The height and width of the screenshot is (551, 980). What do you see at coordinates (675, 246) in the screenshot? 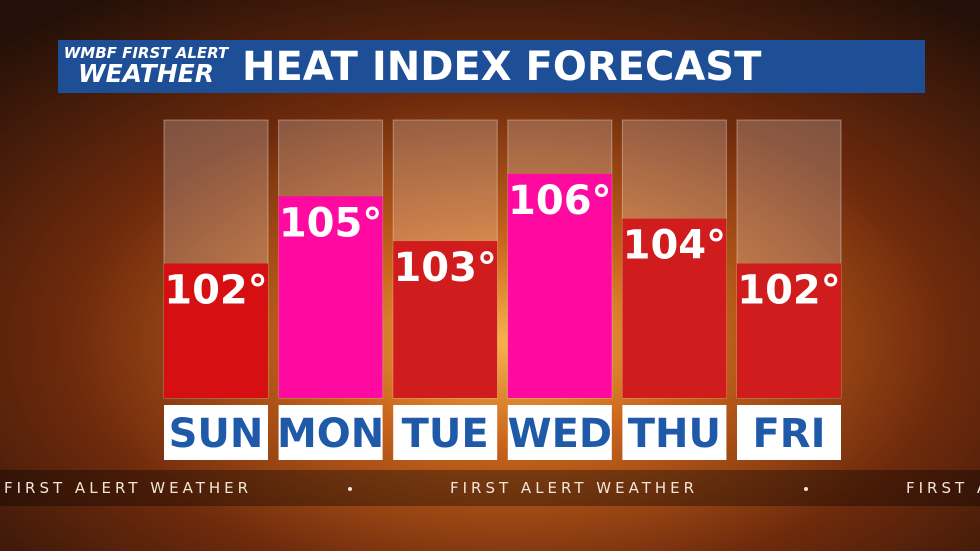
I see `value-label: 104°` at bounding box center [675, 246].